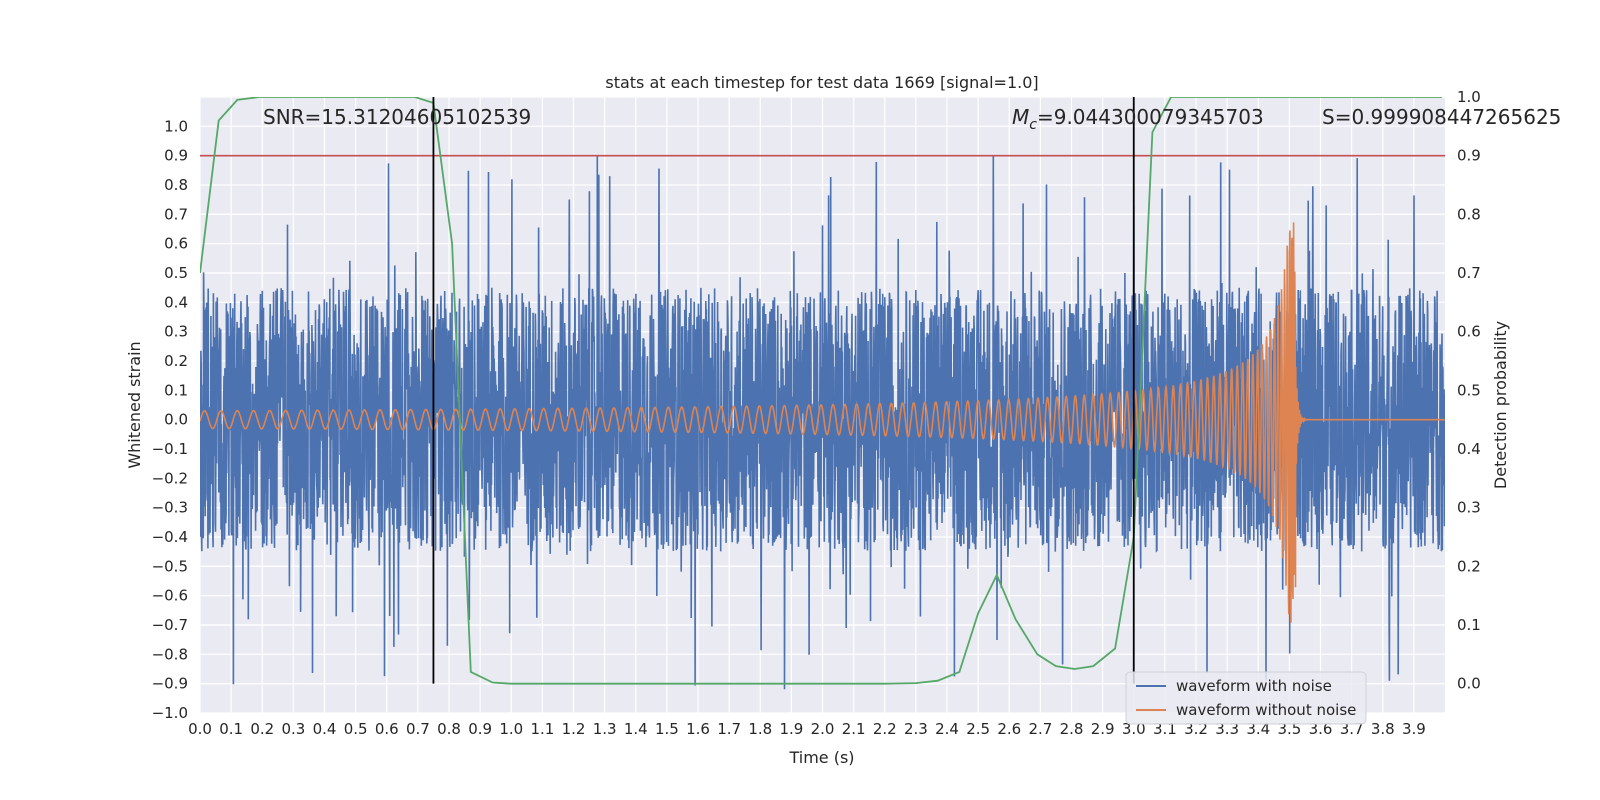  What do you see at coordinates (1254, 686) in the screenshot?
I see `legend-label-noise: waveform with noise` at bounding box center [1254, 686].